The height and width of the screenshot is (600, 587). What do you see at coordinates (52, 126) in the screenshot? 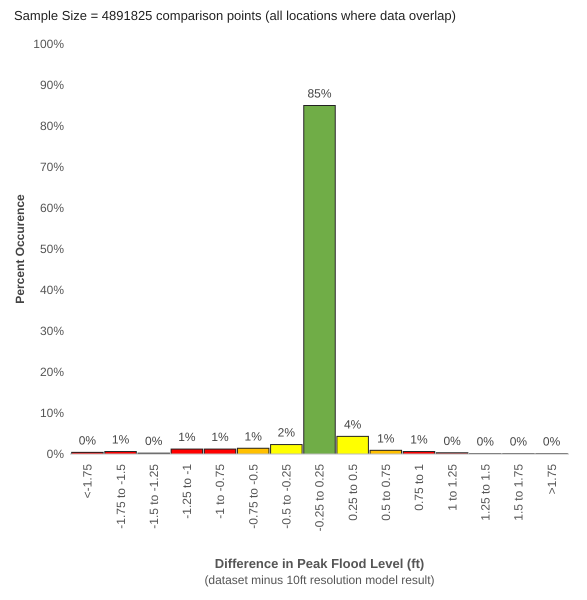
I see `y-tick-label: 80%` at bounding box center [52, 126].